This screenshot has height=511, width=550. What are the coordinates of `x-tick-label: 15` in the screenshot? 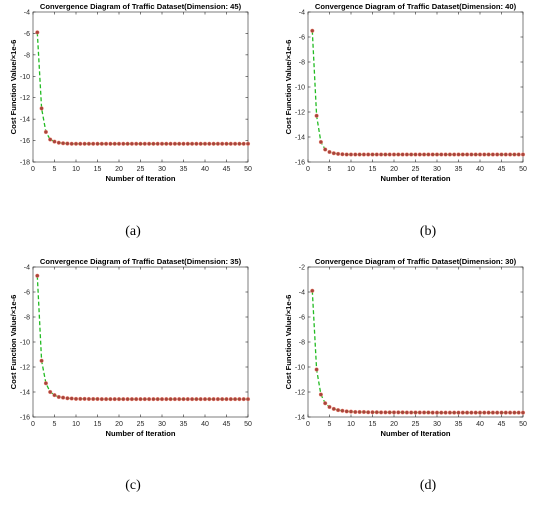 It's located at (98, 169).